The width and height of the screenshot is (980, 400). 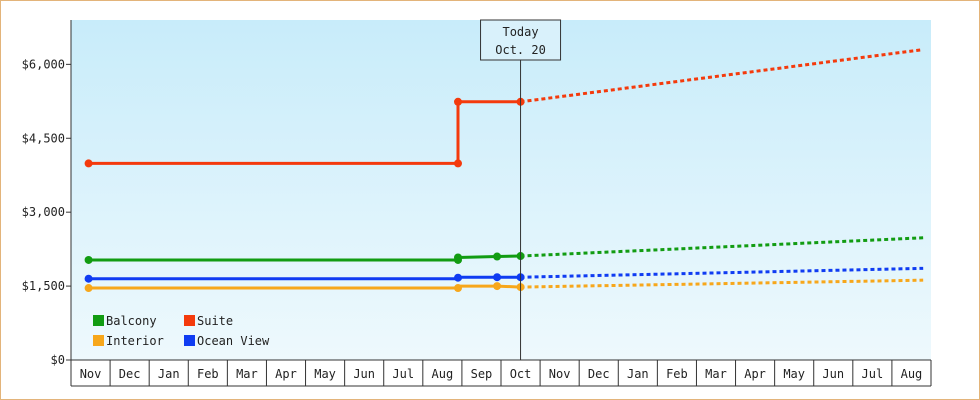 What do you see at coordinates (131, 321) in the screenshot?
I see `legend-label-balcony: Balcony` at bounding box center [131, 321].